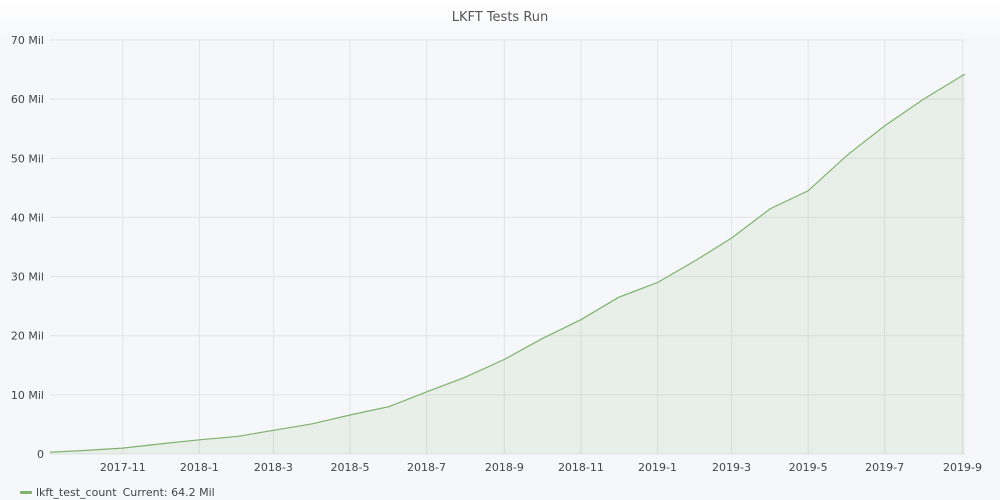 This screenshot has height=500, width=1000. What do you see at coordinates (657, 467) in the screenshot?
I see `x-tick-label: 2019-1` at bounding box center [657, 467].